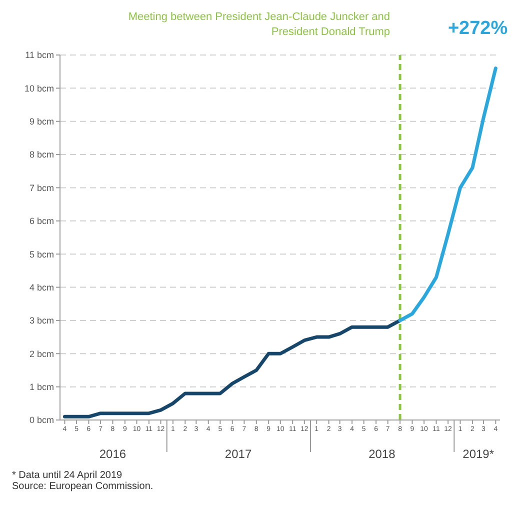 The height and width of the screenshot is (505, 522). What do you see at coordinates (41, 420) in the screenshot?
I see `y-tick-label: 0 bcm` at bounding box center [41, 420].